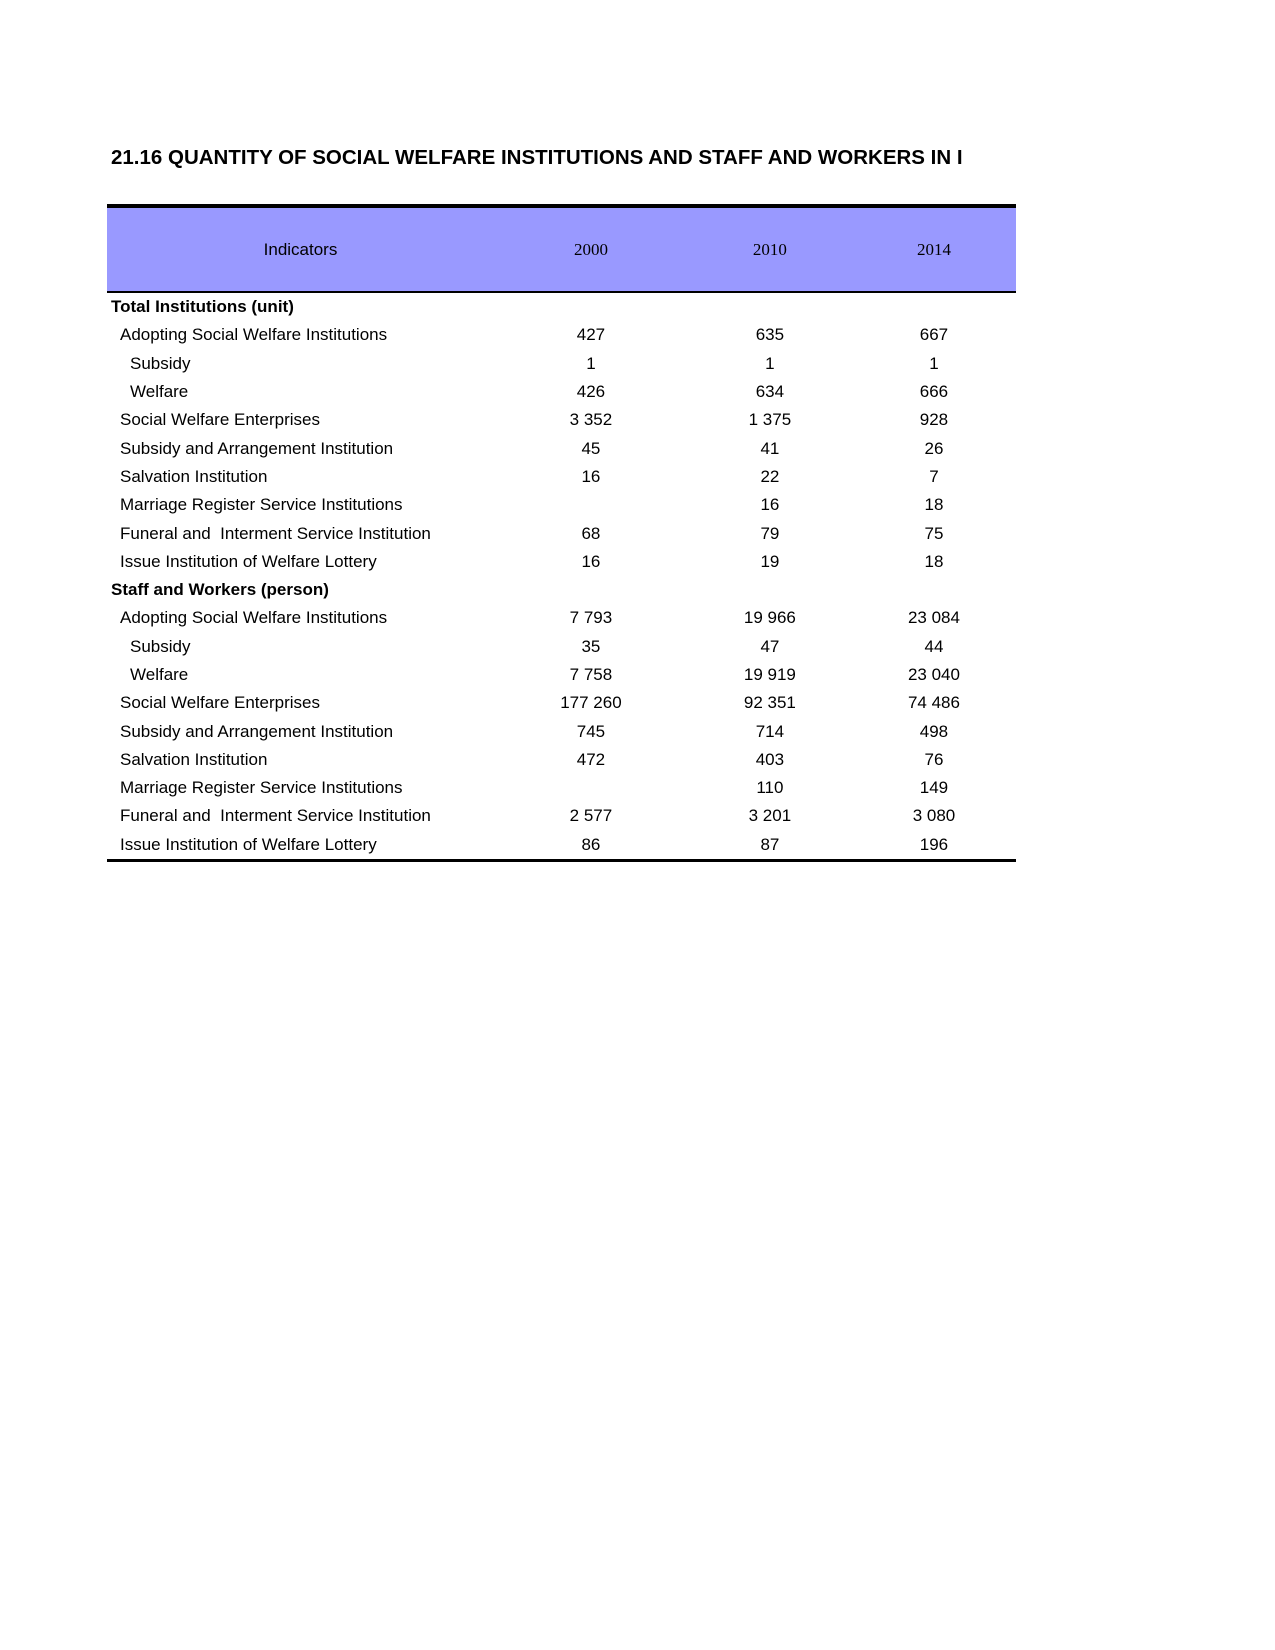 The width and height of the screenshot is (1275, 1650). Describe the element at coordinates (561, 364) in the screenshot. I see `table-row: Subsidy 1 1 1` at that location.